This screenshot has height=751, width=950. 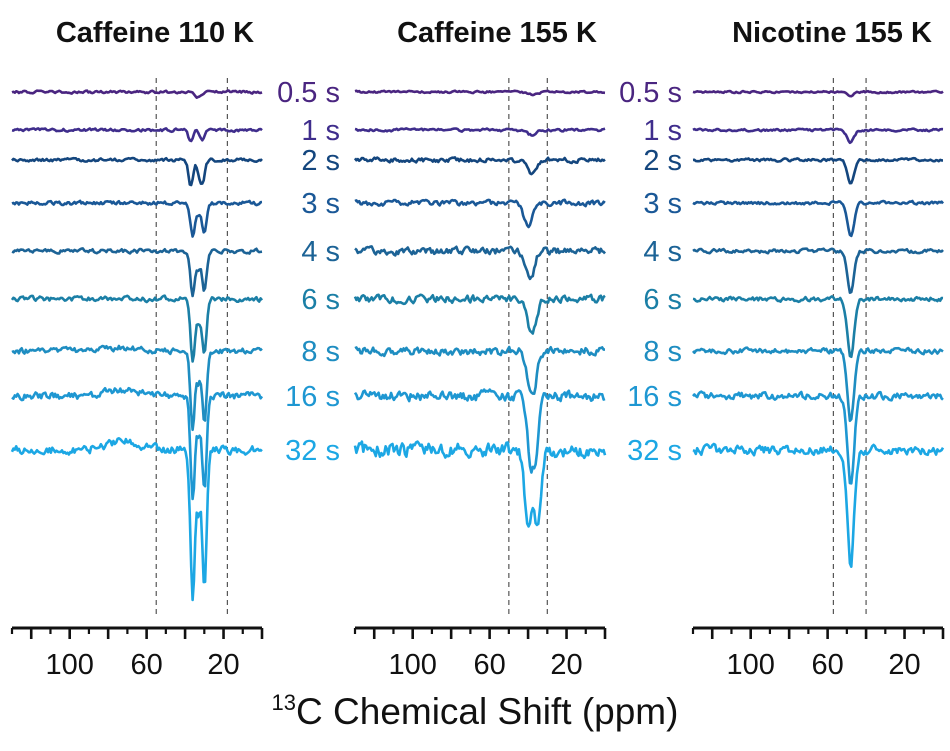 I want to click on dashed-guides, so click(x=528, y=347).